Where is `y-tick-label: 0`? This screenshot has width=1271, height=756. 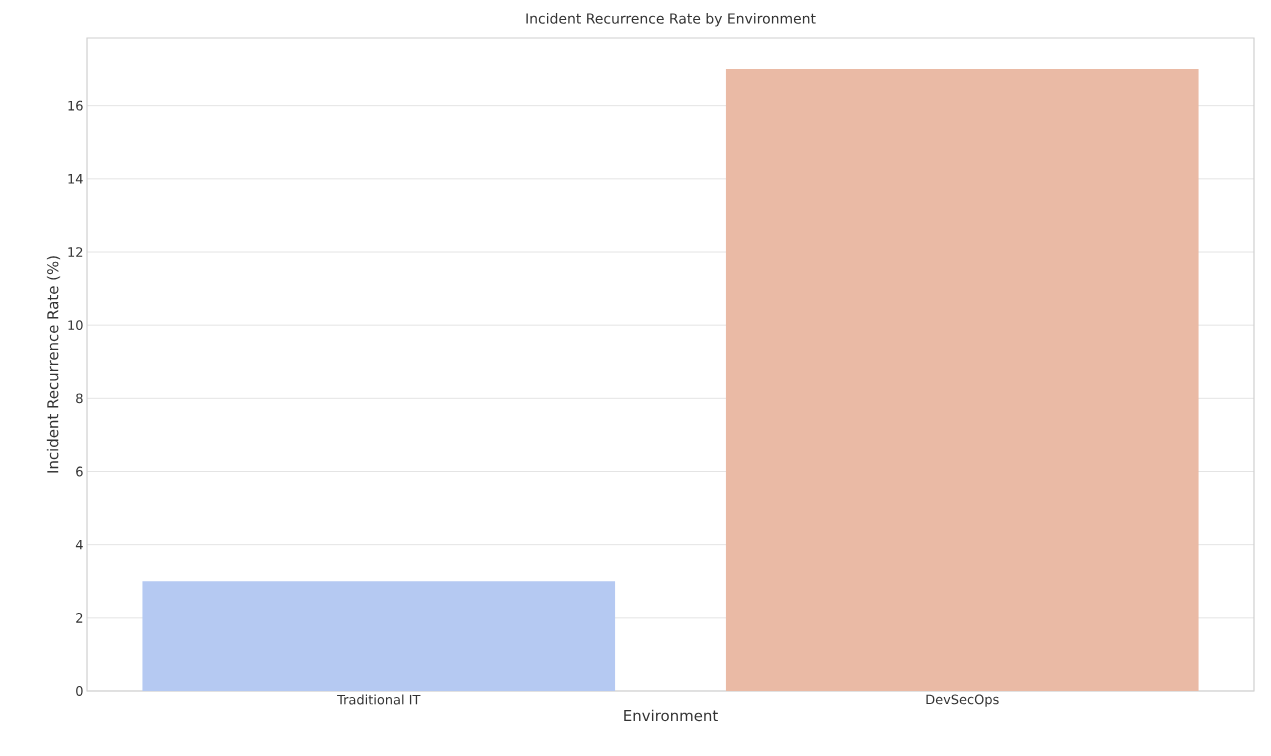 y-tick-label: 0 is located at coordinates (79, 691).